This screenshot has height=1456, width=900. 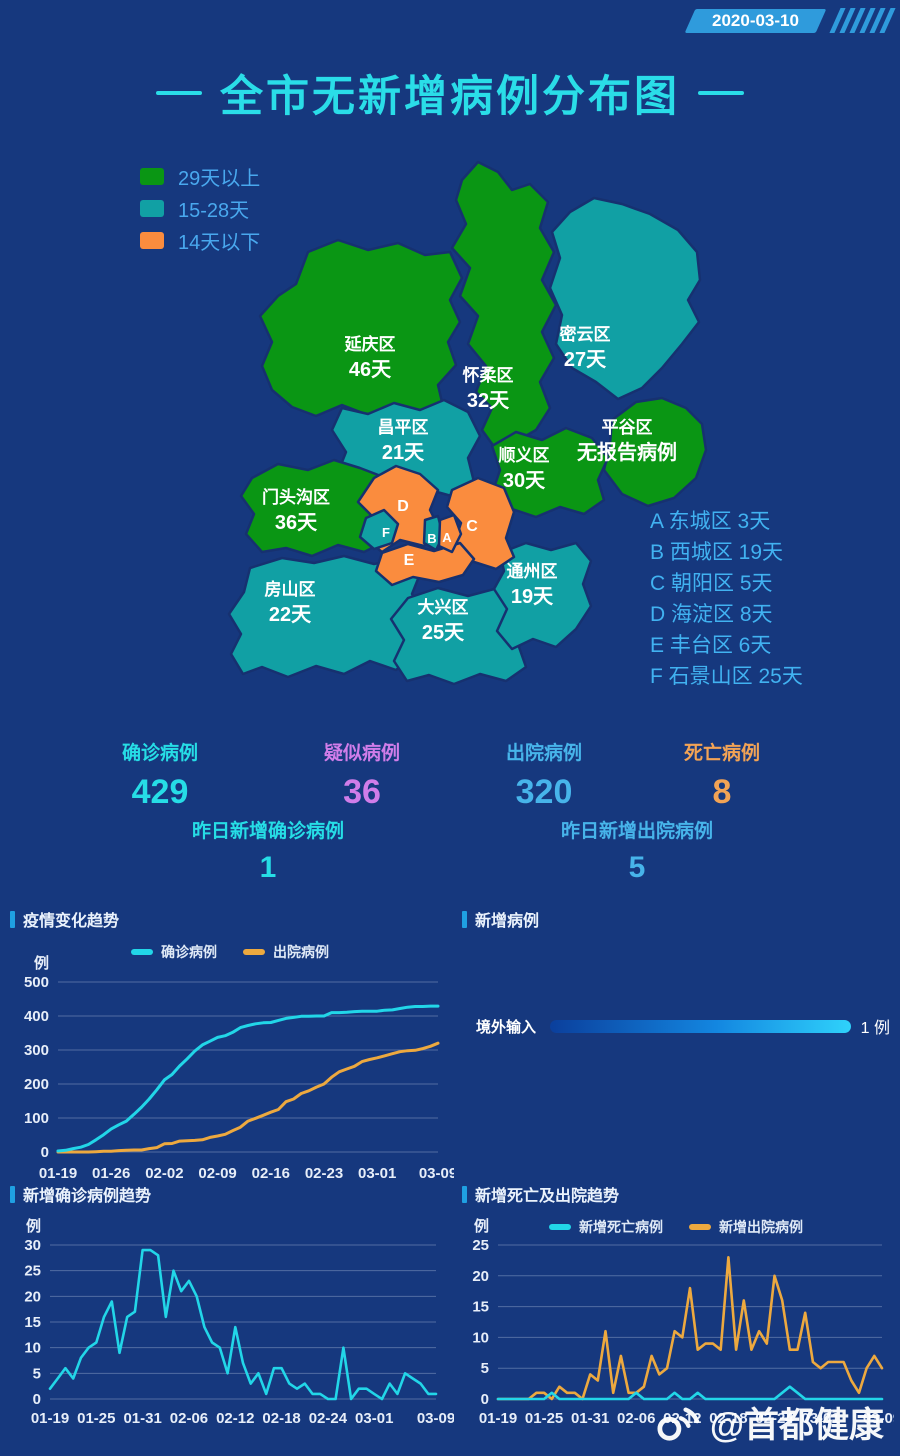 What do you see at coordinates (774, 1418) in the screenshot?
I see `x-tick-label: 02-24` at bounding box center [774, 1418].